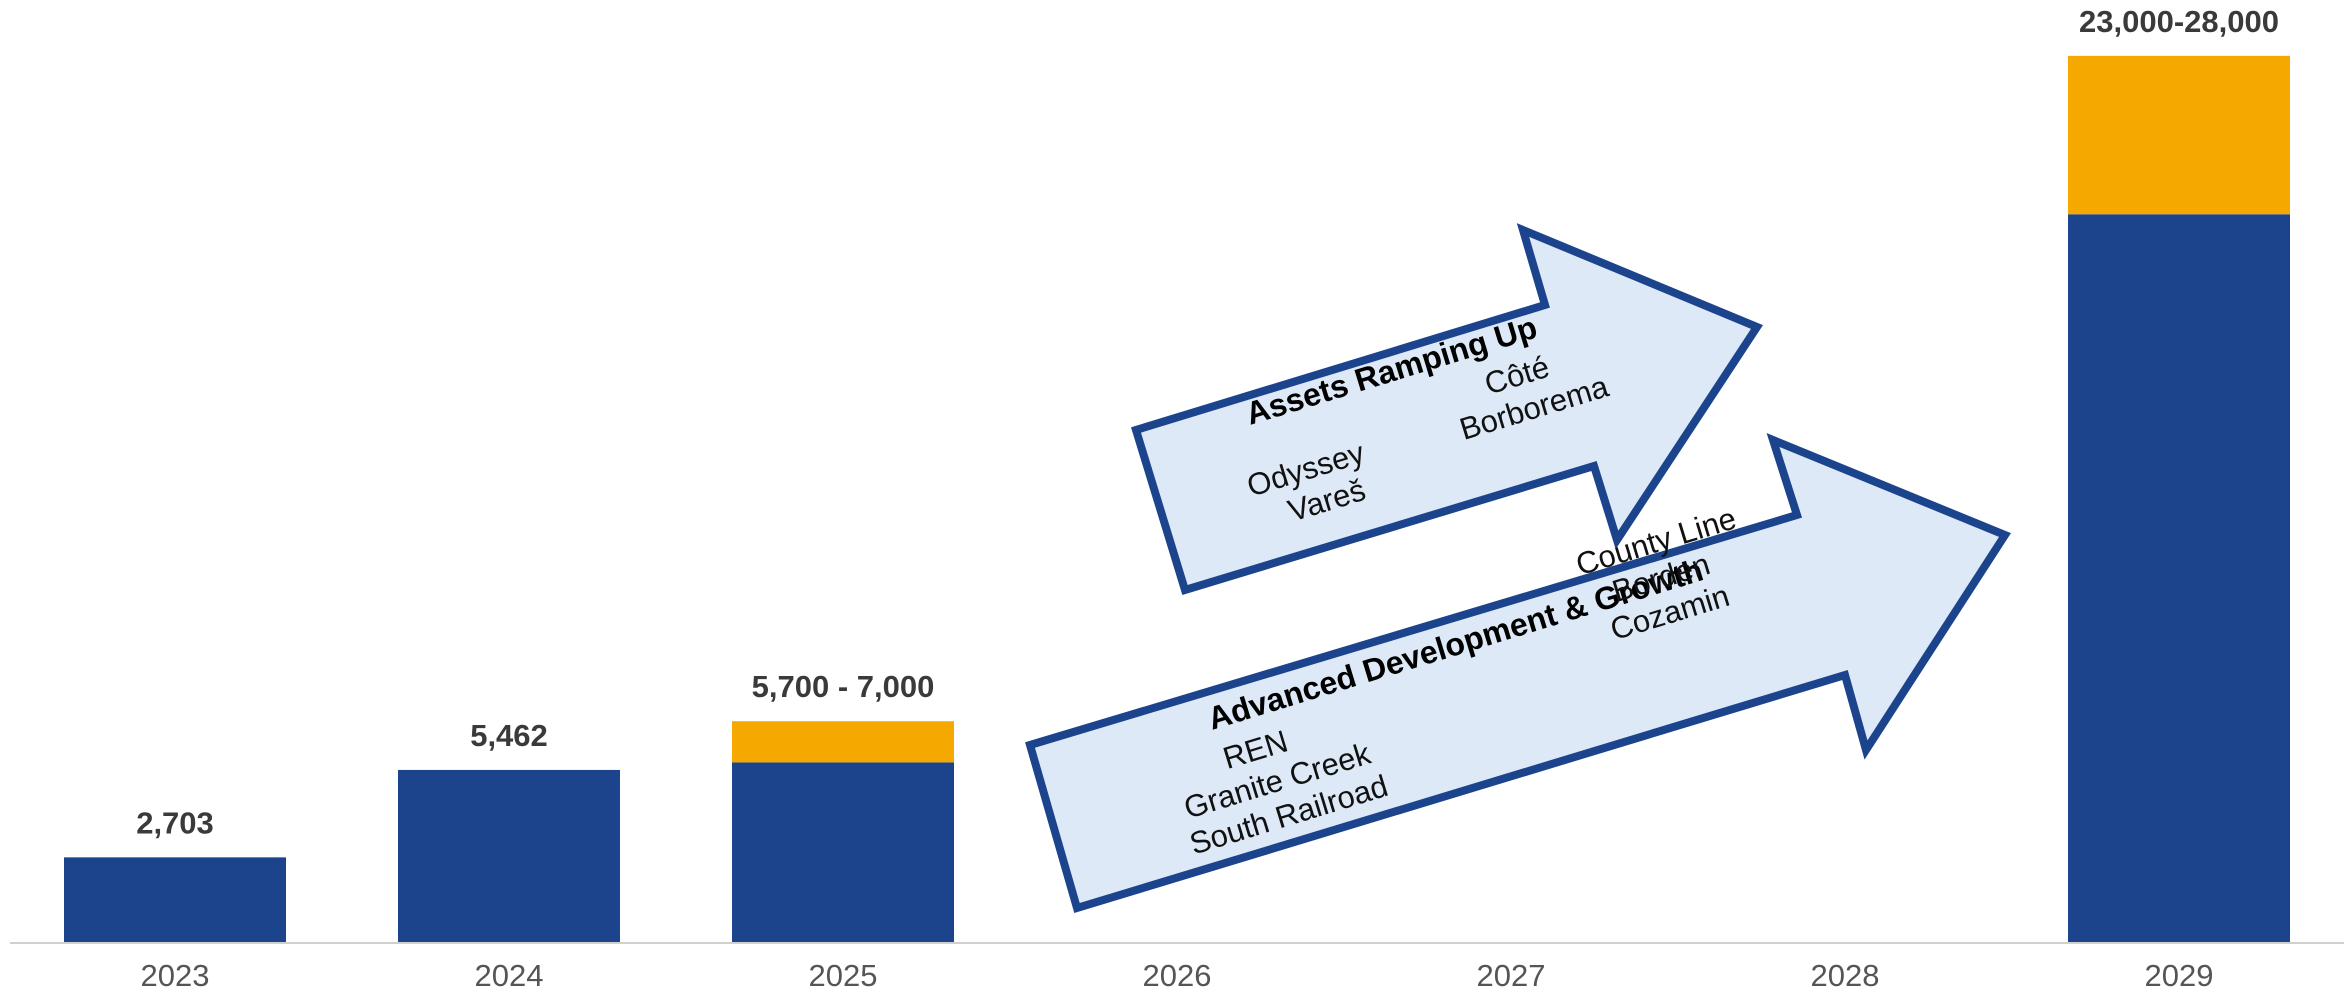 This screenshot has height=992, width=2344. What do you see at coordinates (2179, 21) in the screenshot?
I see `bar-data-label: 23,000-28,000` at bounding box center [2179, 21].